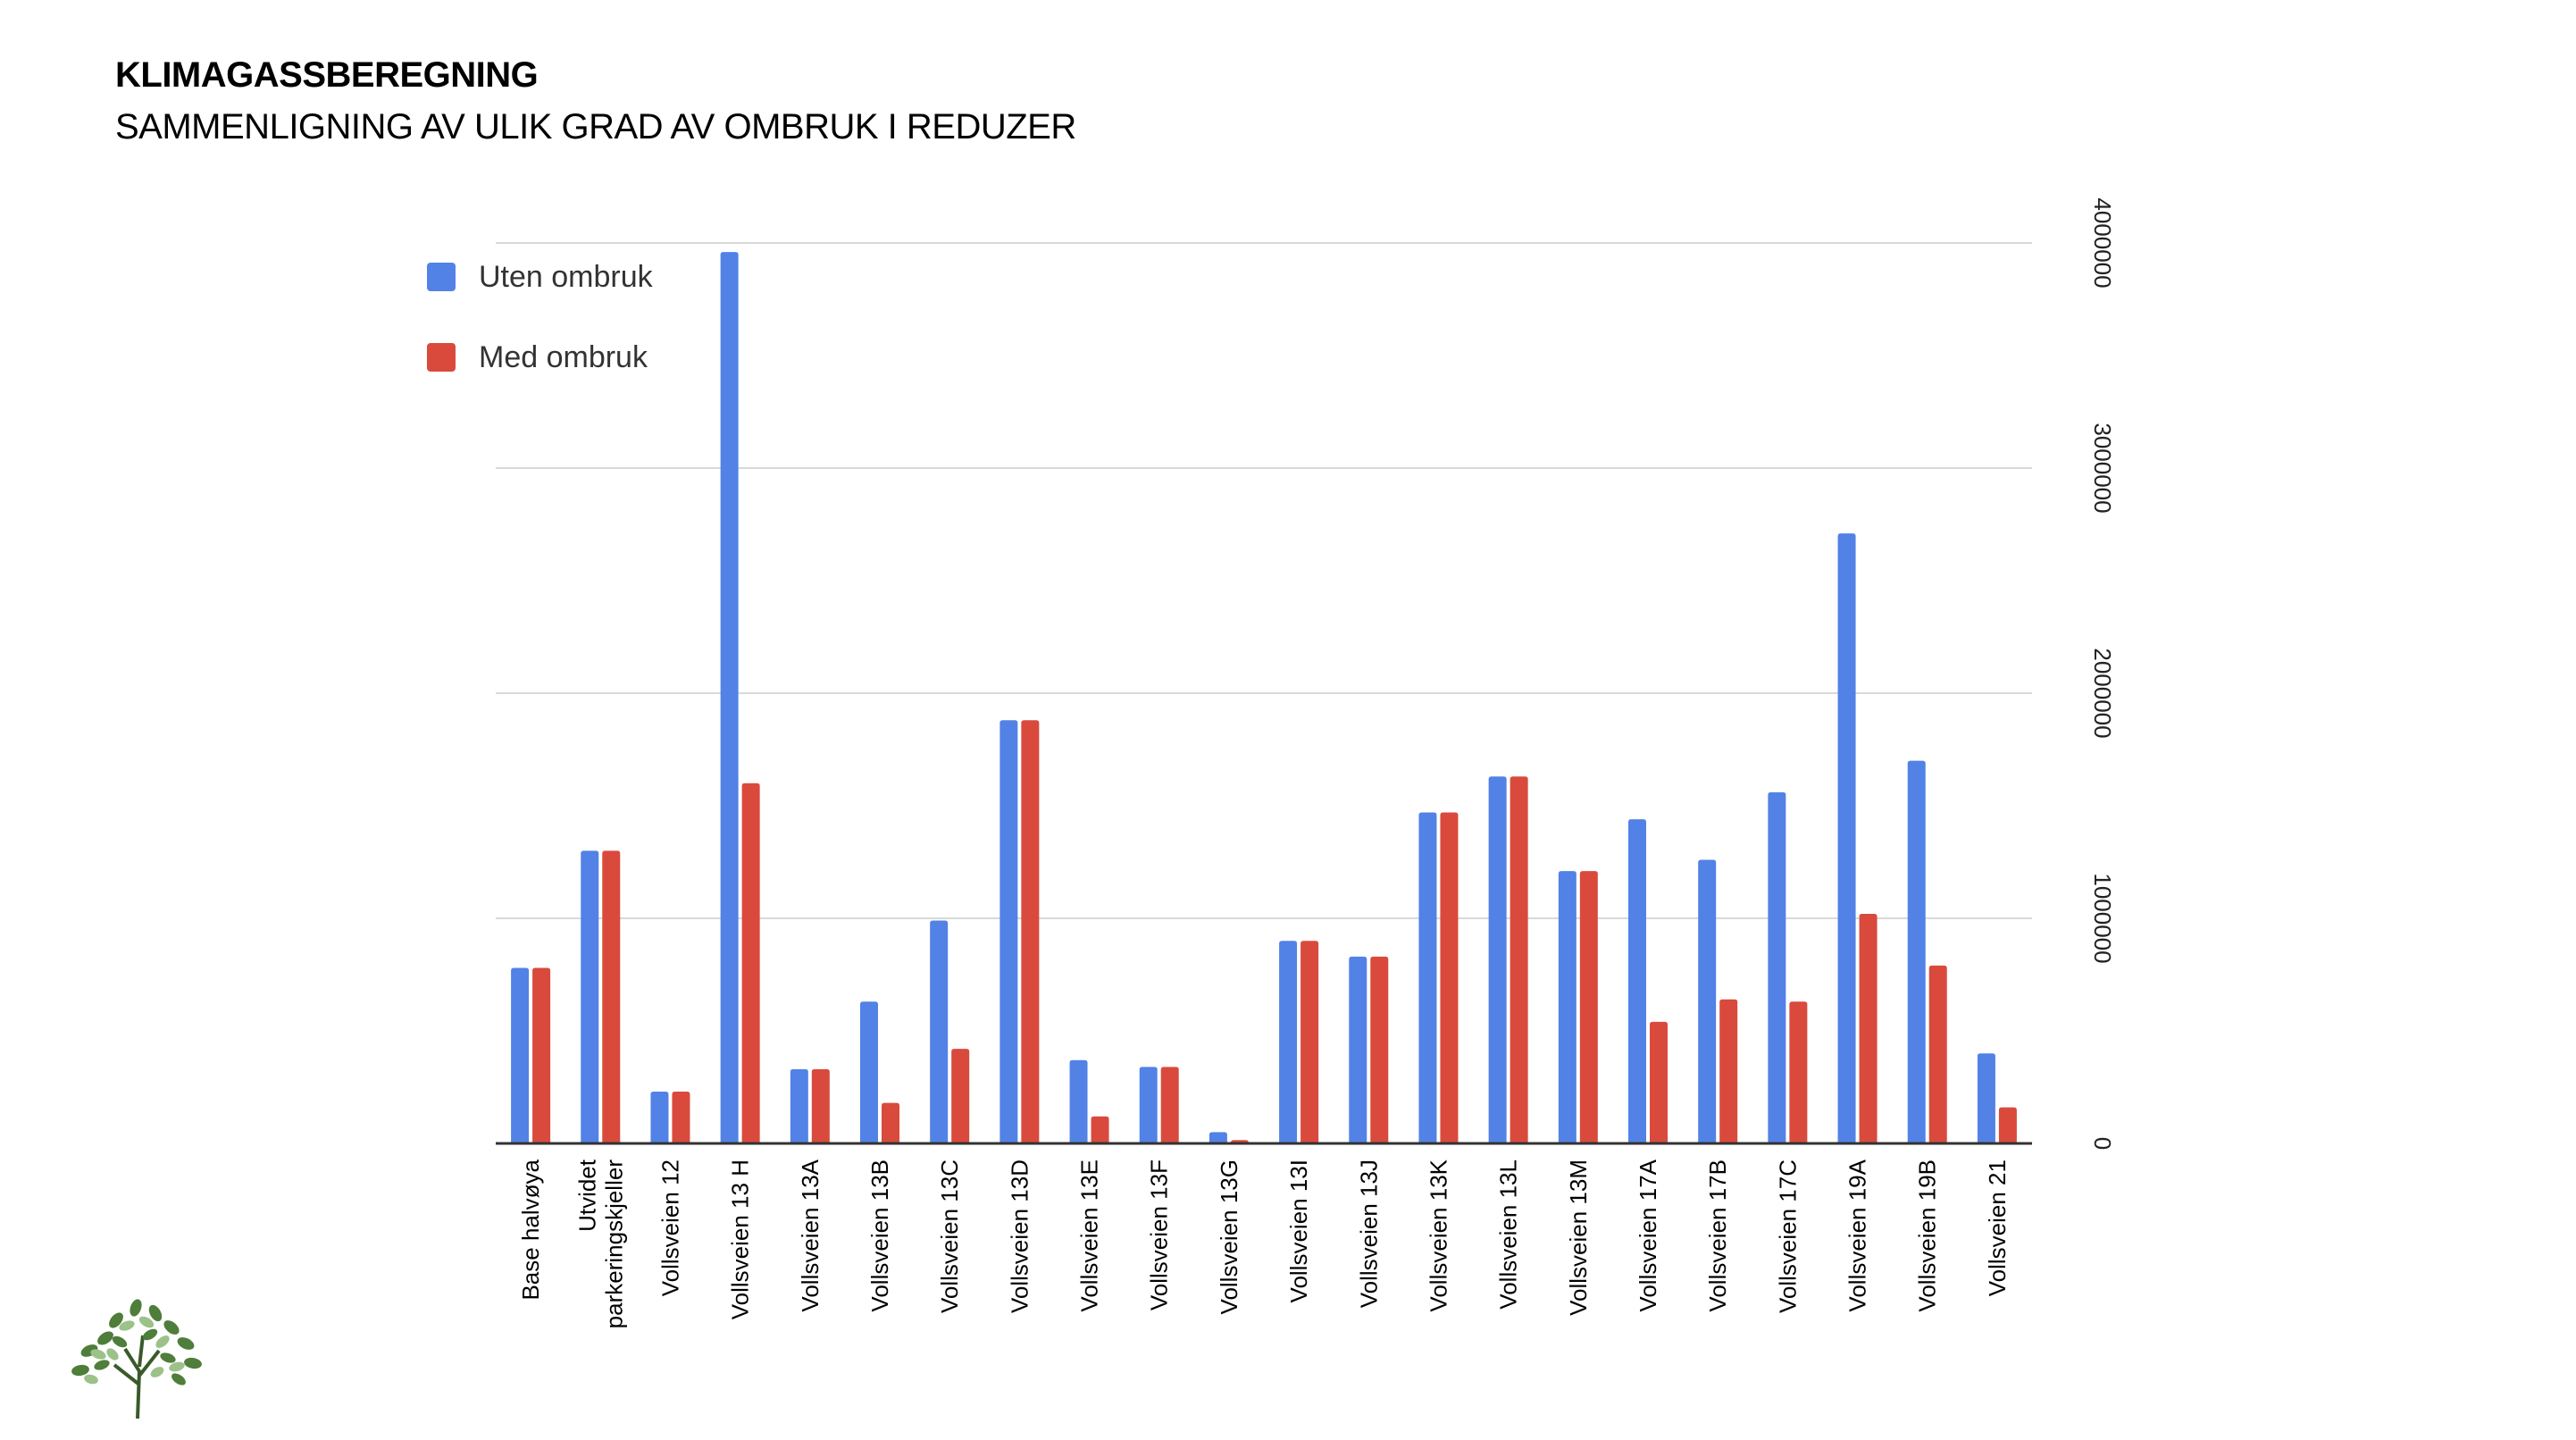 This screenshot has height=1440, width=2576. What do you see at coordinates (1928, 1236) in the screenshot?
I see `x-tick-label: Vollsveien 19B` at bounding box center [1928, 1236].